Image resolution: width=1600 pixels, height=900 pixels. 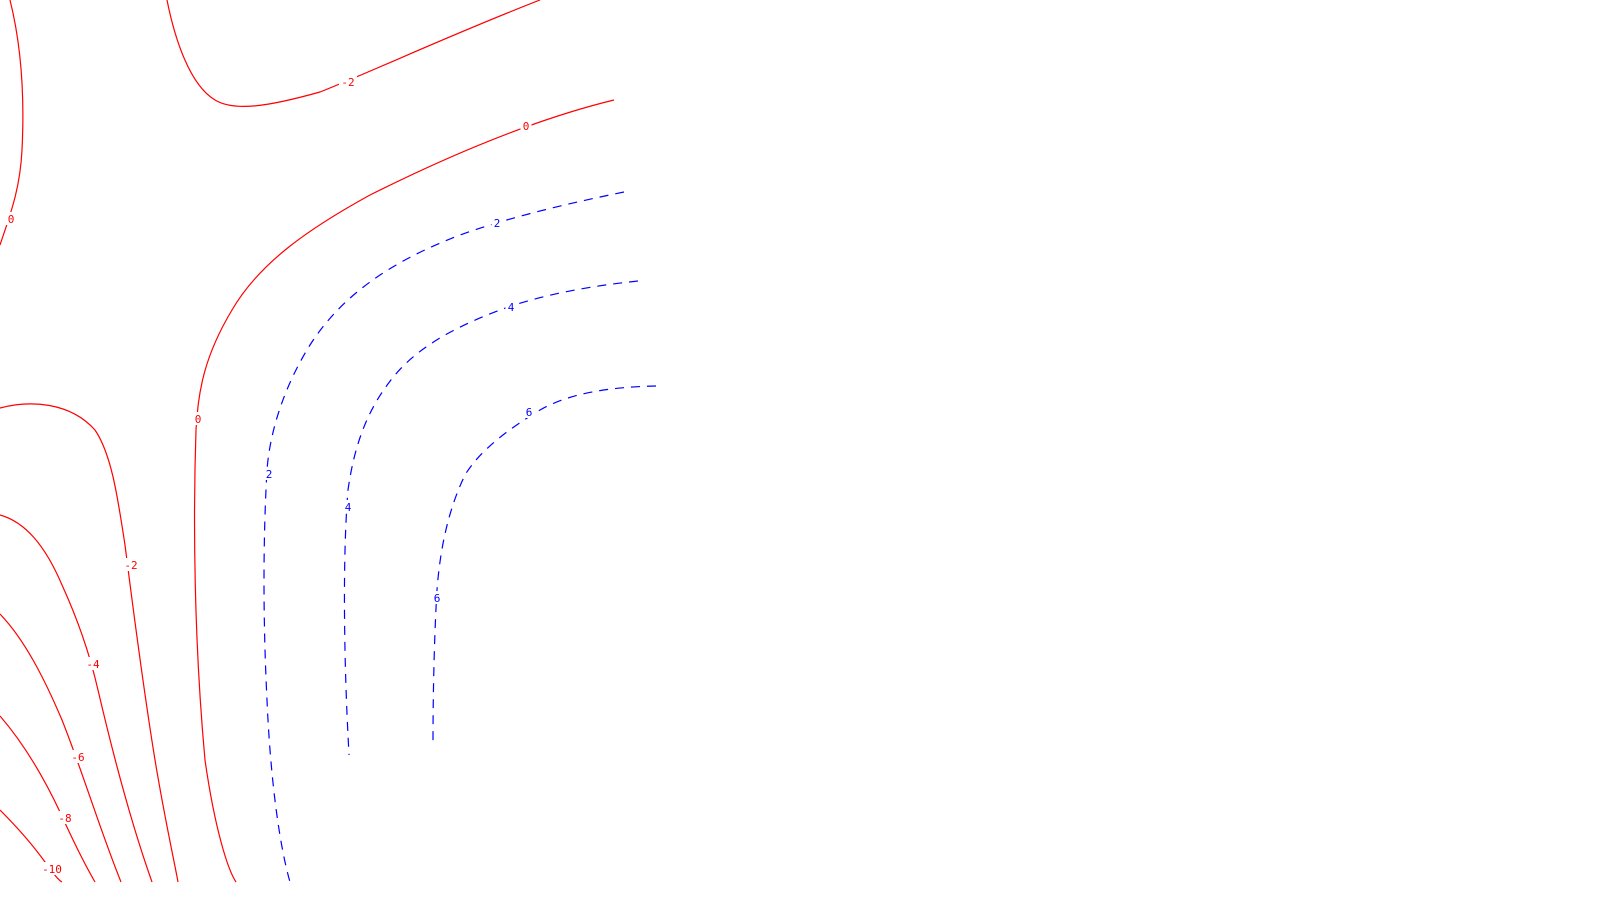 What do you see at coordinates (48, 799) in the screenshot?
I see `contour-line--8-6` at bounding box center [48, 799].